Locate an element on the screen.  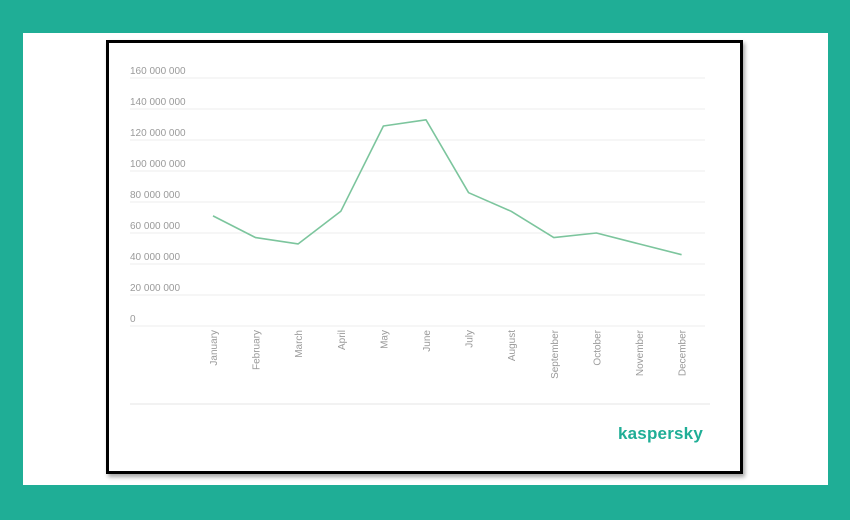
x-tick-label: January is located at coordinates (214, 348).